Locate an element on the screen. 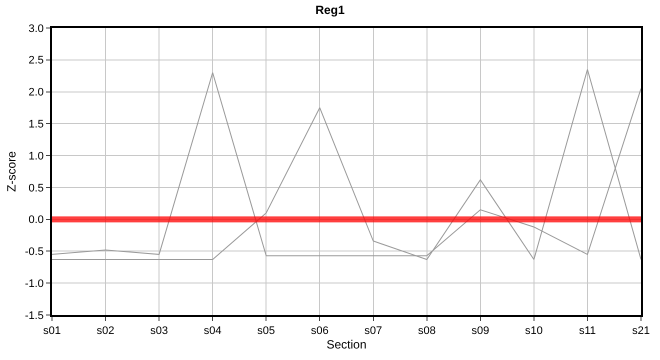  y-tick-label: 1.5 is located at coordinates (36, 124).